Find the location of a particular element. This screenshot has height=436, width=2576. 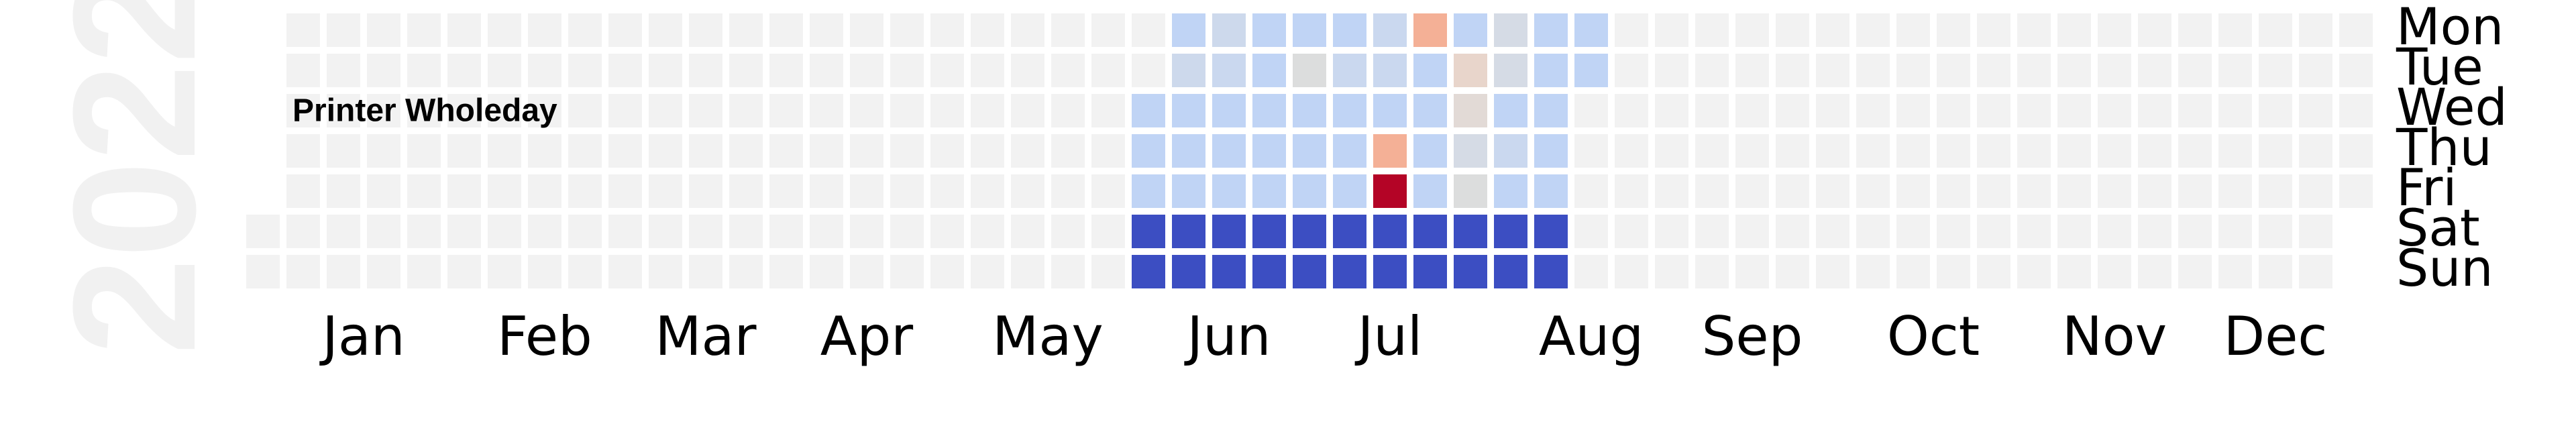

weekday-label: Tue is located at coordinates (2439, 67).